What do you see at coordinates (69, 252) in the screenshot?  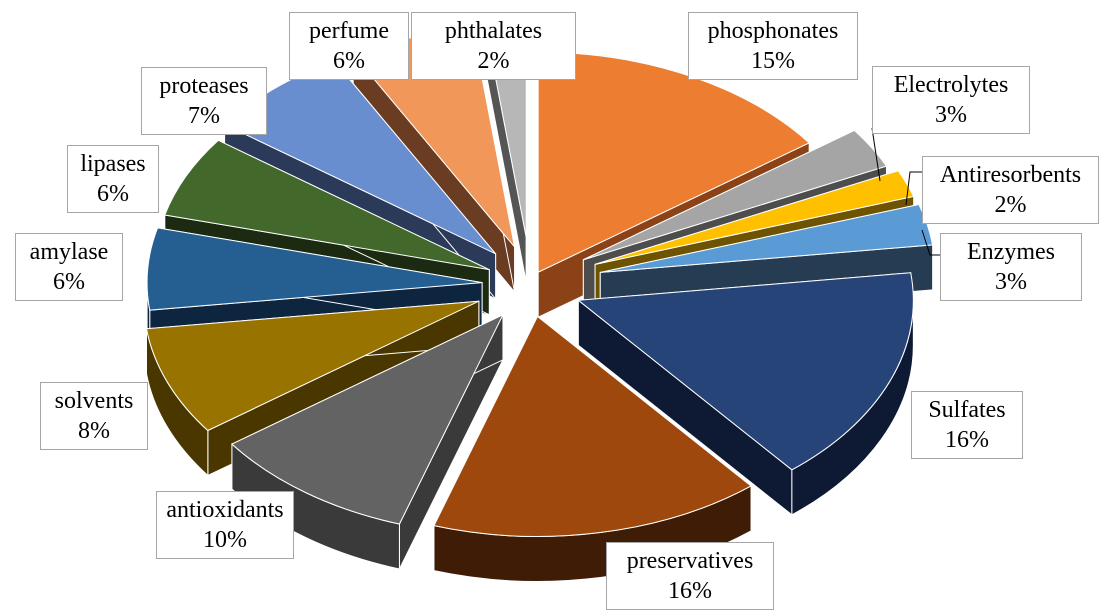 I see `data-label-category: amylase` at bounding box center [69, 252].